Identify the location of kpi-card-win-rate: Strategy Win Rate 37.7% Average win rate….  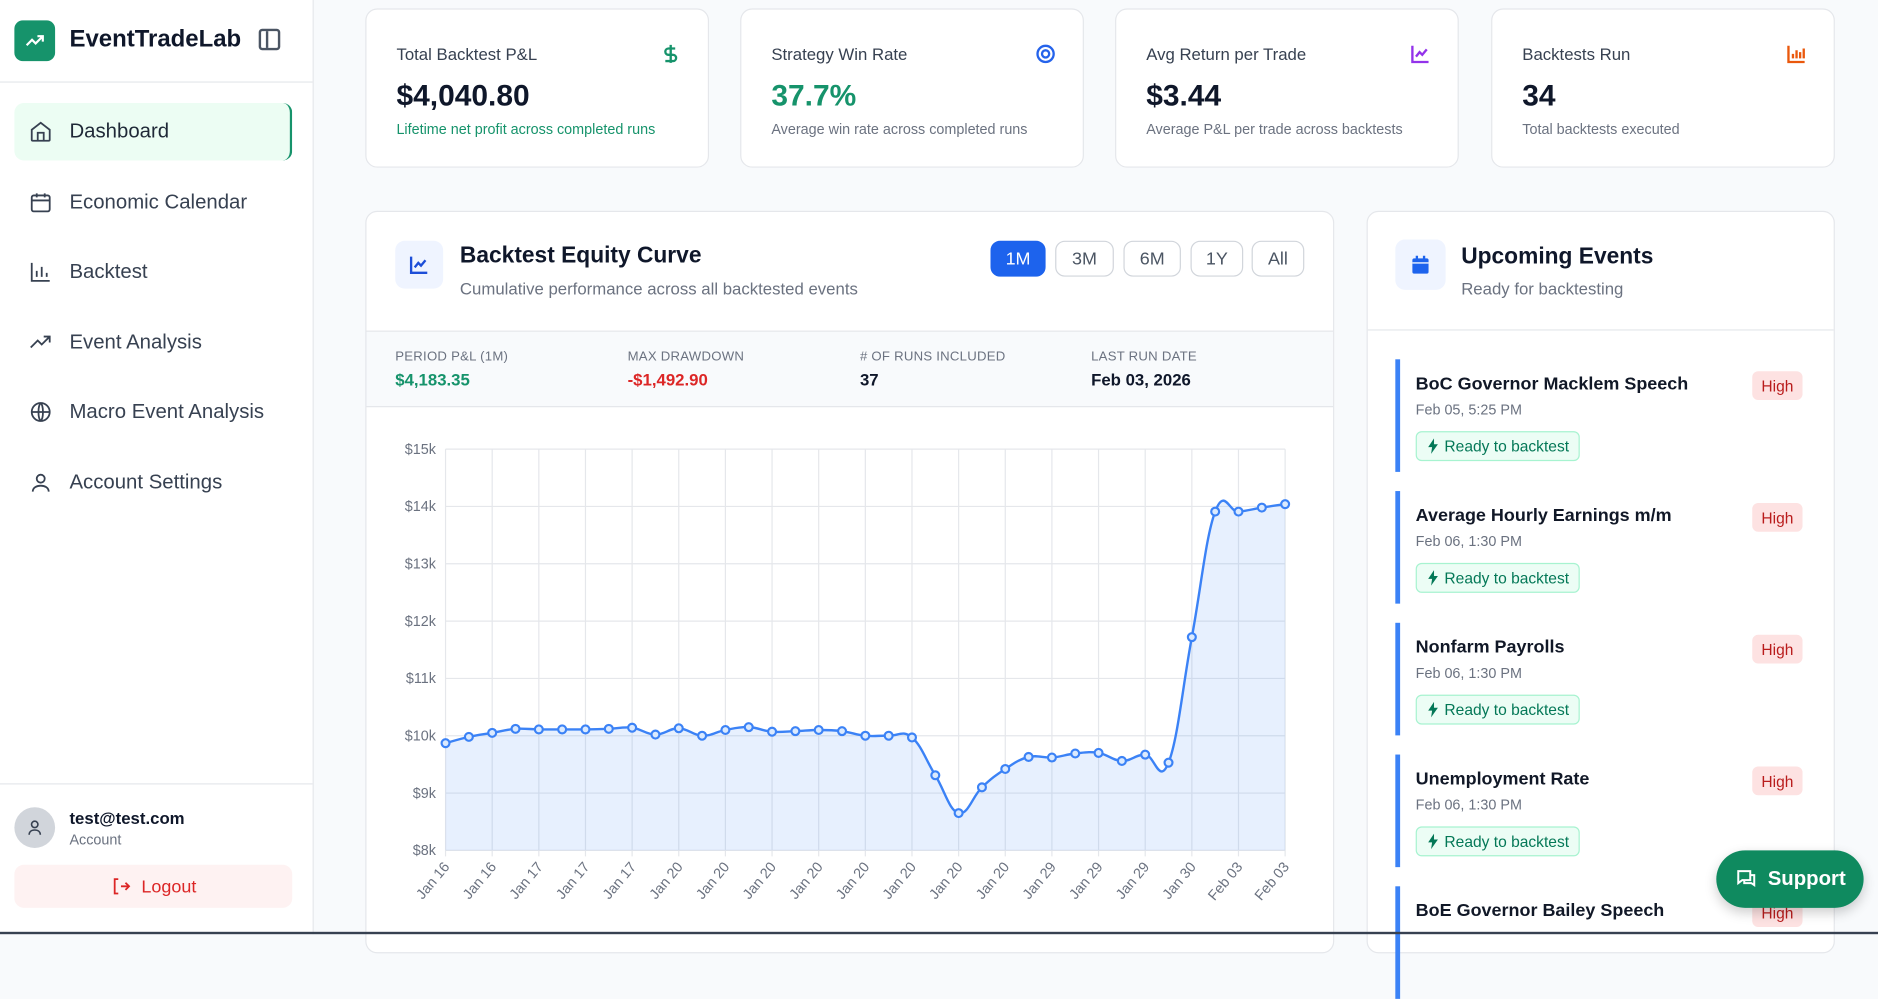
(912, 88).